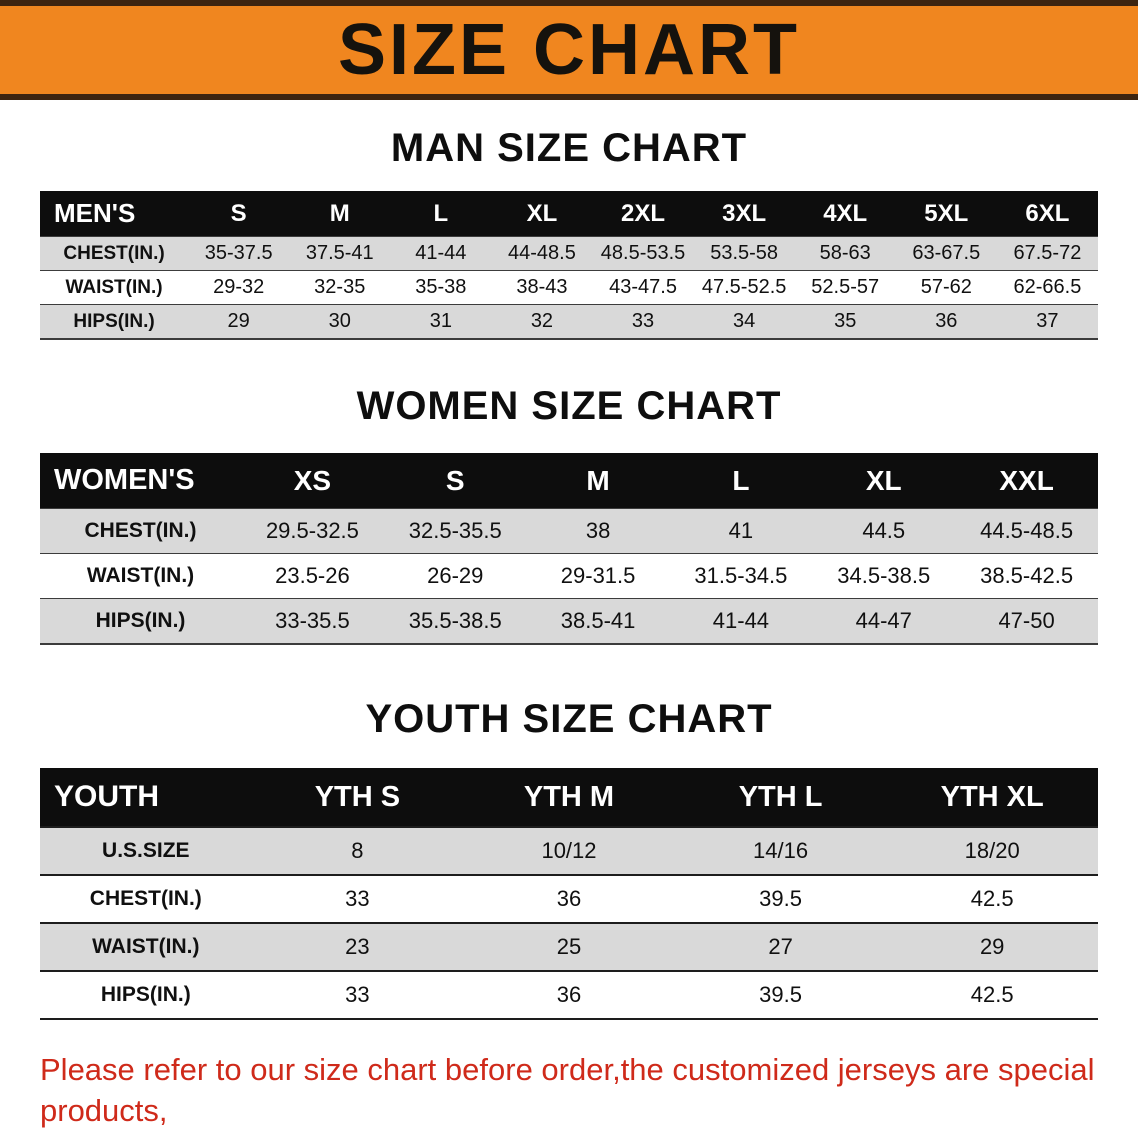 The height and width of the screenshot is (1132, 1138). I want to click on men-section-heading: MAN SIZE CHART, so click(569, 148).